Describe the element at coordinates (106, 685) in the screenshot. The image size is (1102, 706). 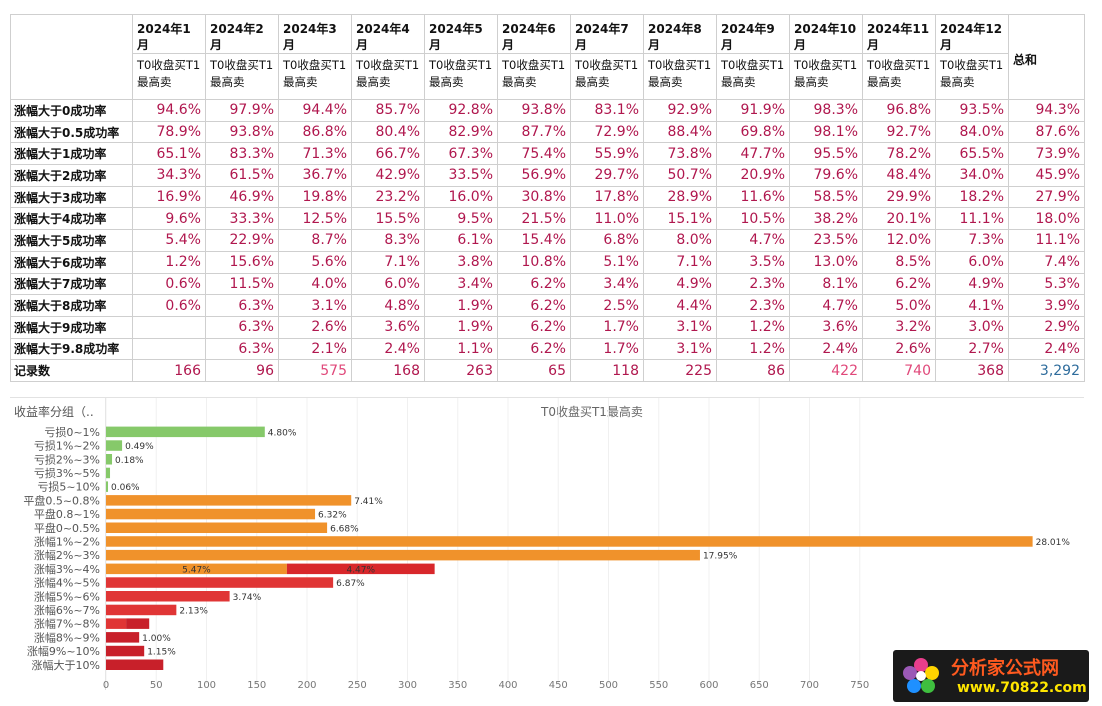
I see `x-tick-label: 0` at that location.